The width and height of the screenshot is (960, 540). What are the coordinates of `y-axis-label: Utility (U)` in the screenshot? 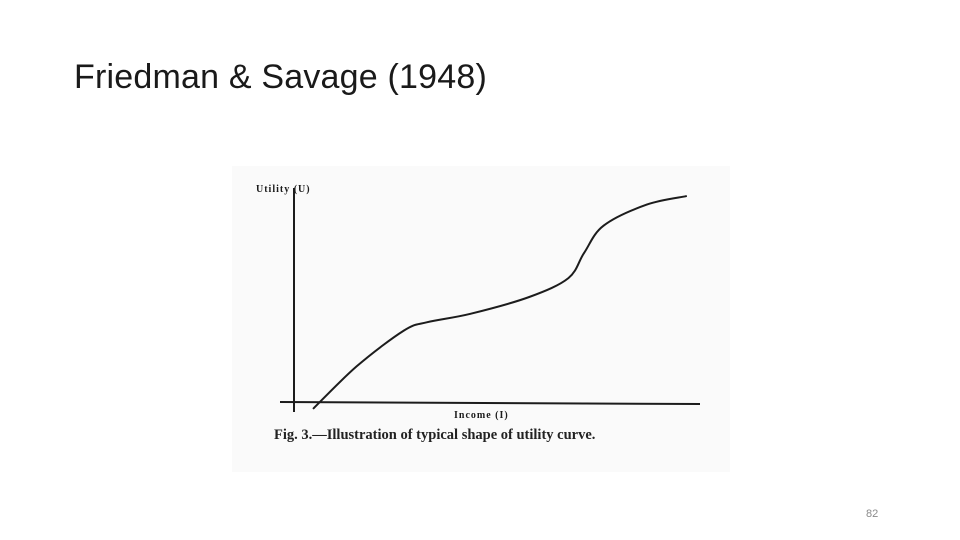 It's located at (283, 189).